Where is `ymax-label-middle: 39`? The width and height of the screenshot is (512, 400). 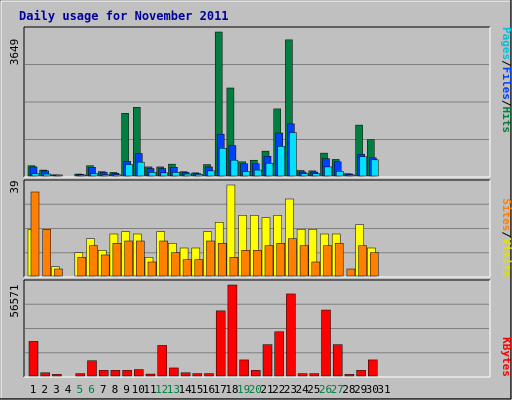
ymax-label-middle: 39 is located at coordinates (14, 186).